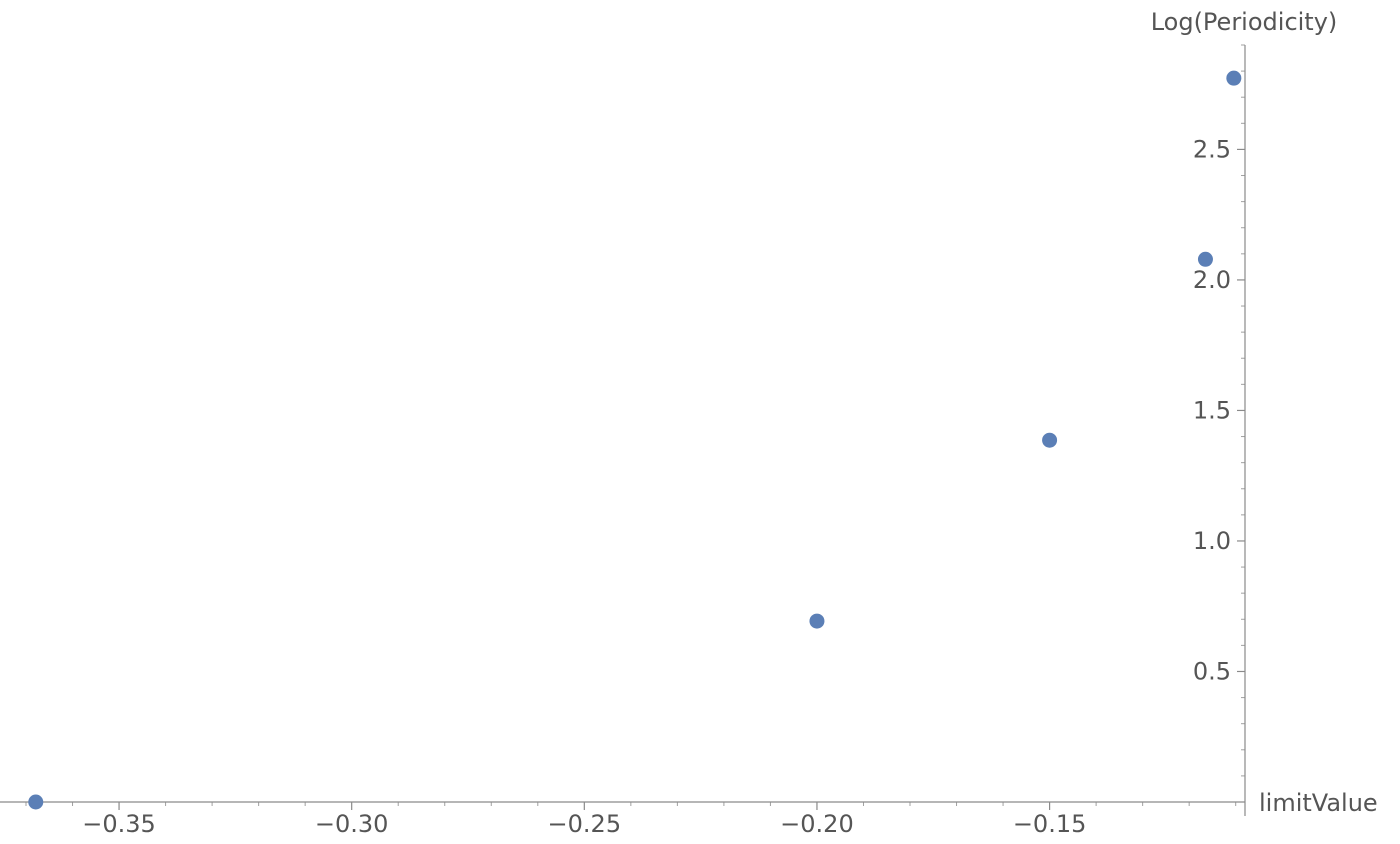 This screenshot has height=844, width=1400. Describe the element at coordinates (817, 824) in the screenshot. I see `x-tick-label: −0.20` at that location.